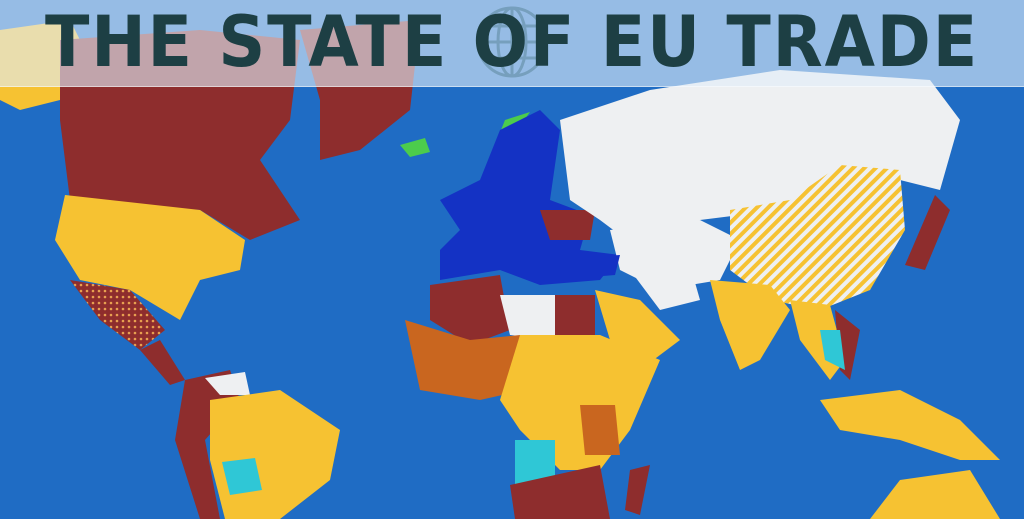  I want to click on page-title: THE STATE OF EU TRADE, so click(512, 42).